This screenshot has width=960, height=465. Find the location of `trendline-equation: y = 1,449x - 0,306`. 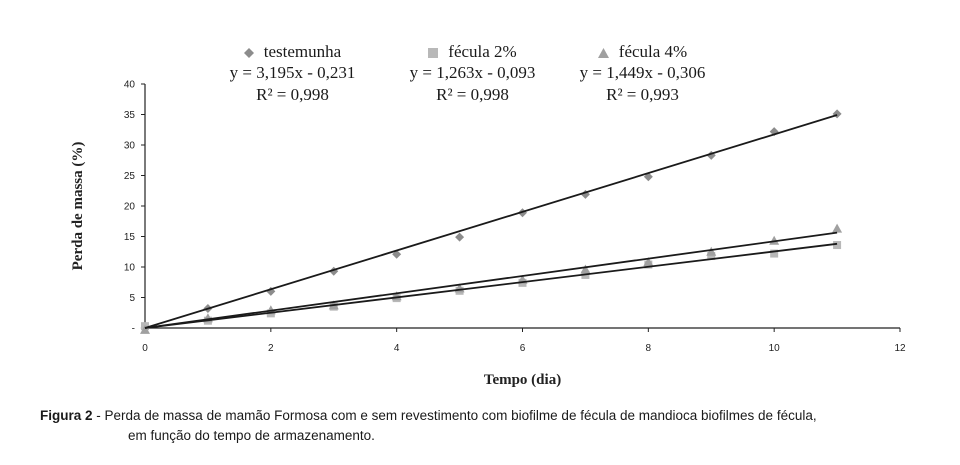

trendline-equation: y = 1,449x - 0,306 is located at coordinates (642, 72).